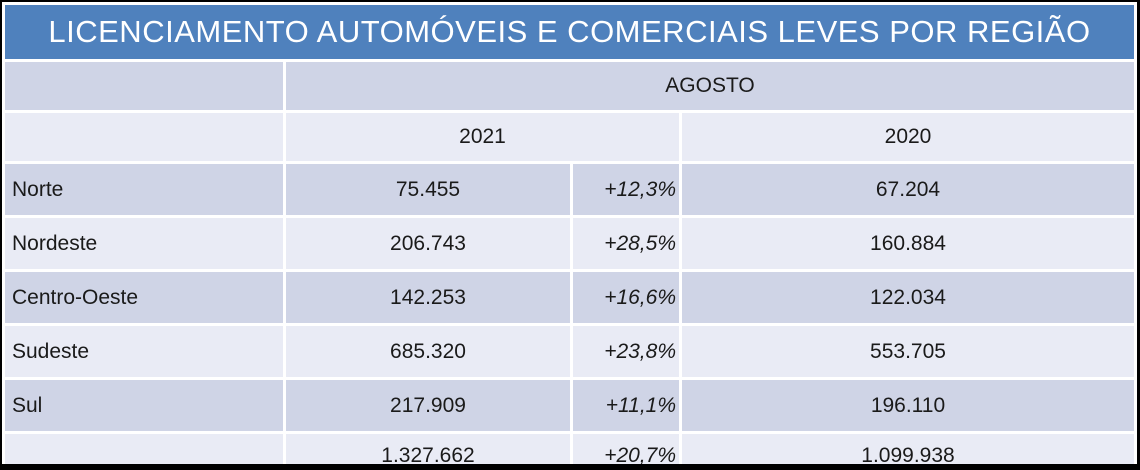 The height and width of the screenshot is (470, 1140). I want to click on delta-cell: +28,5%, so click(626, 243).